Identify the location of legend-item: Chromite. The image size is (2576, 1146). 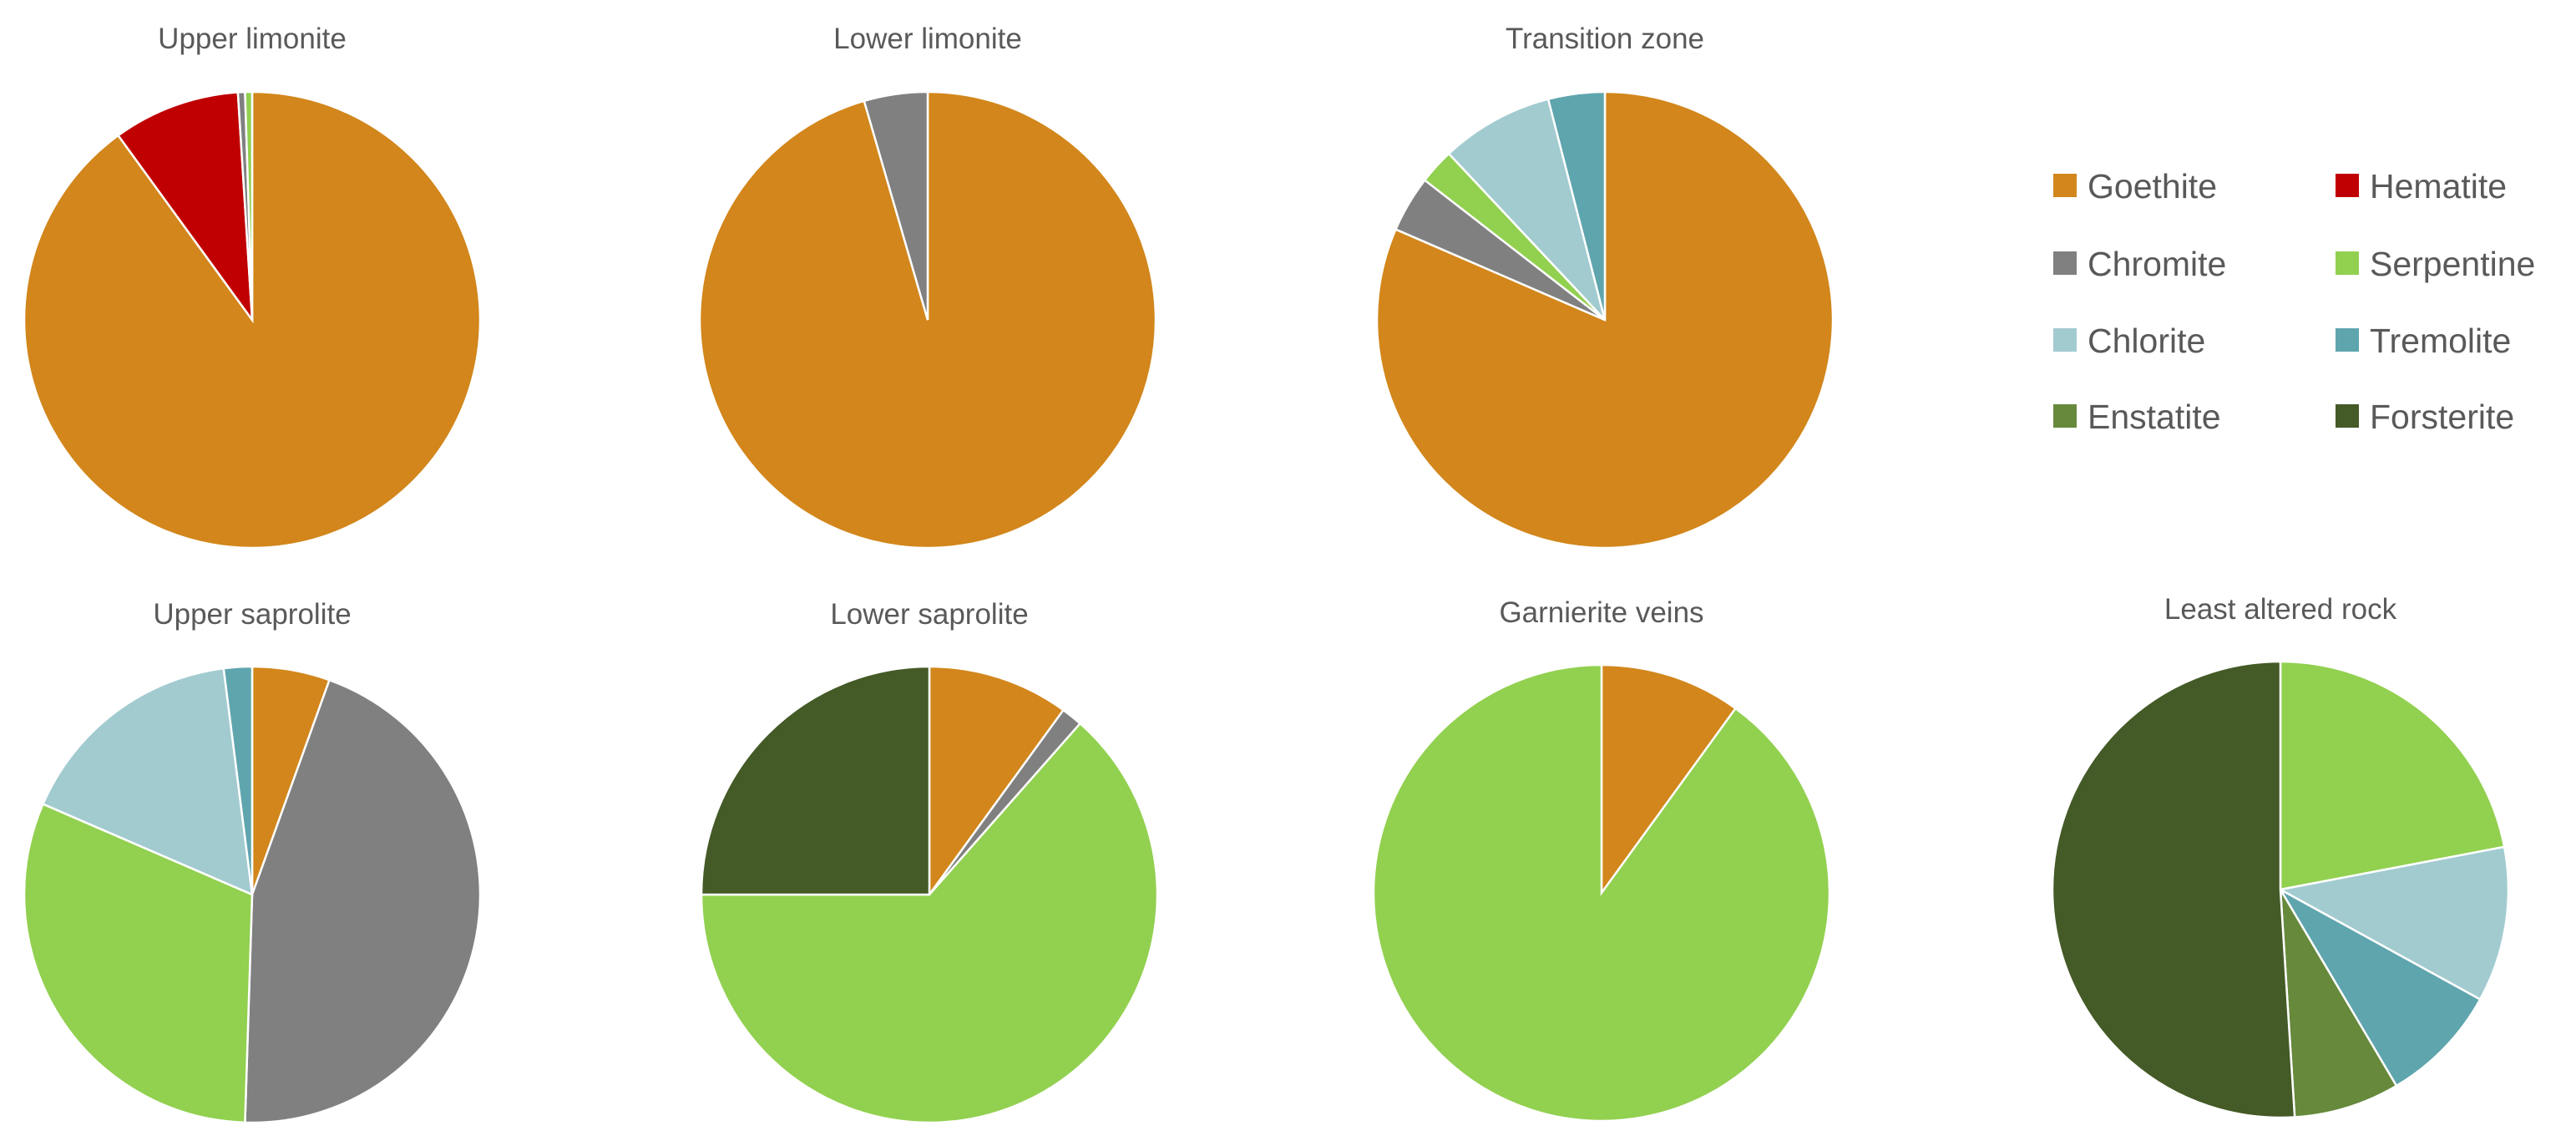
(2139, 264).